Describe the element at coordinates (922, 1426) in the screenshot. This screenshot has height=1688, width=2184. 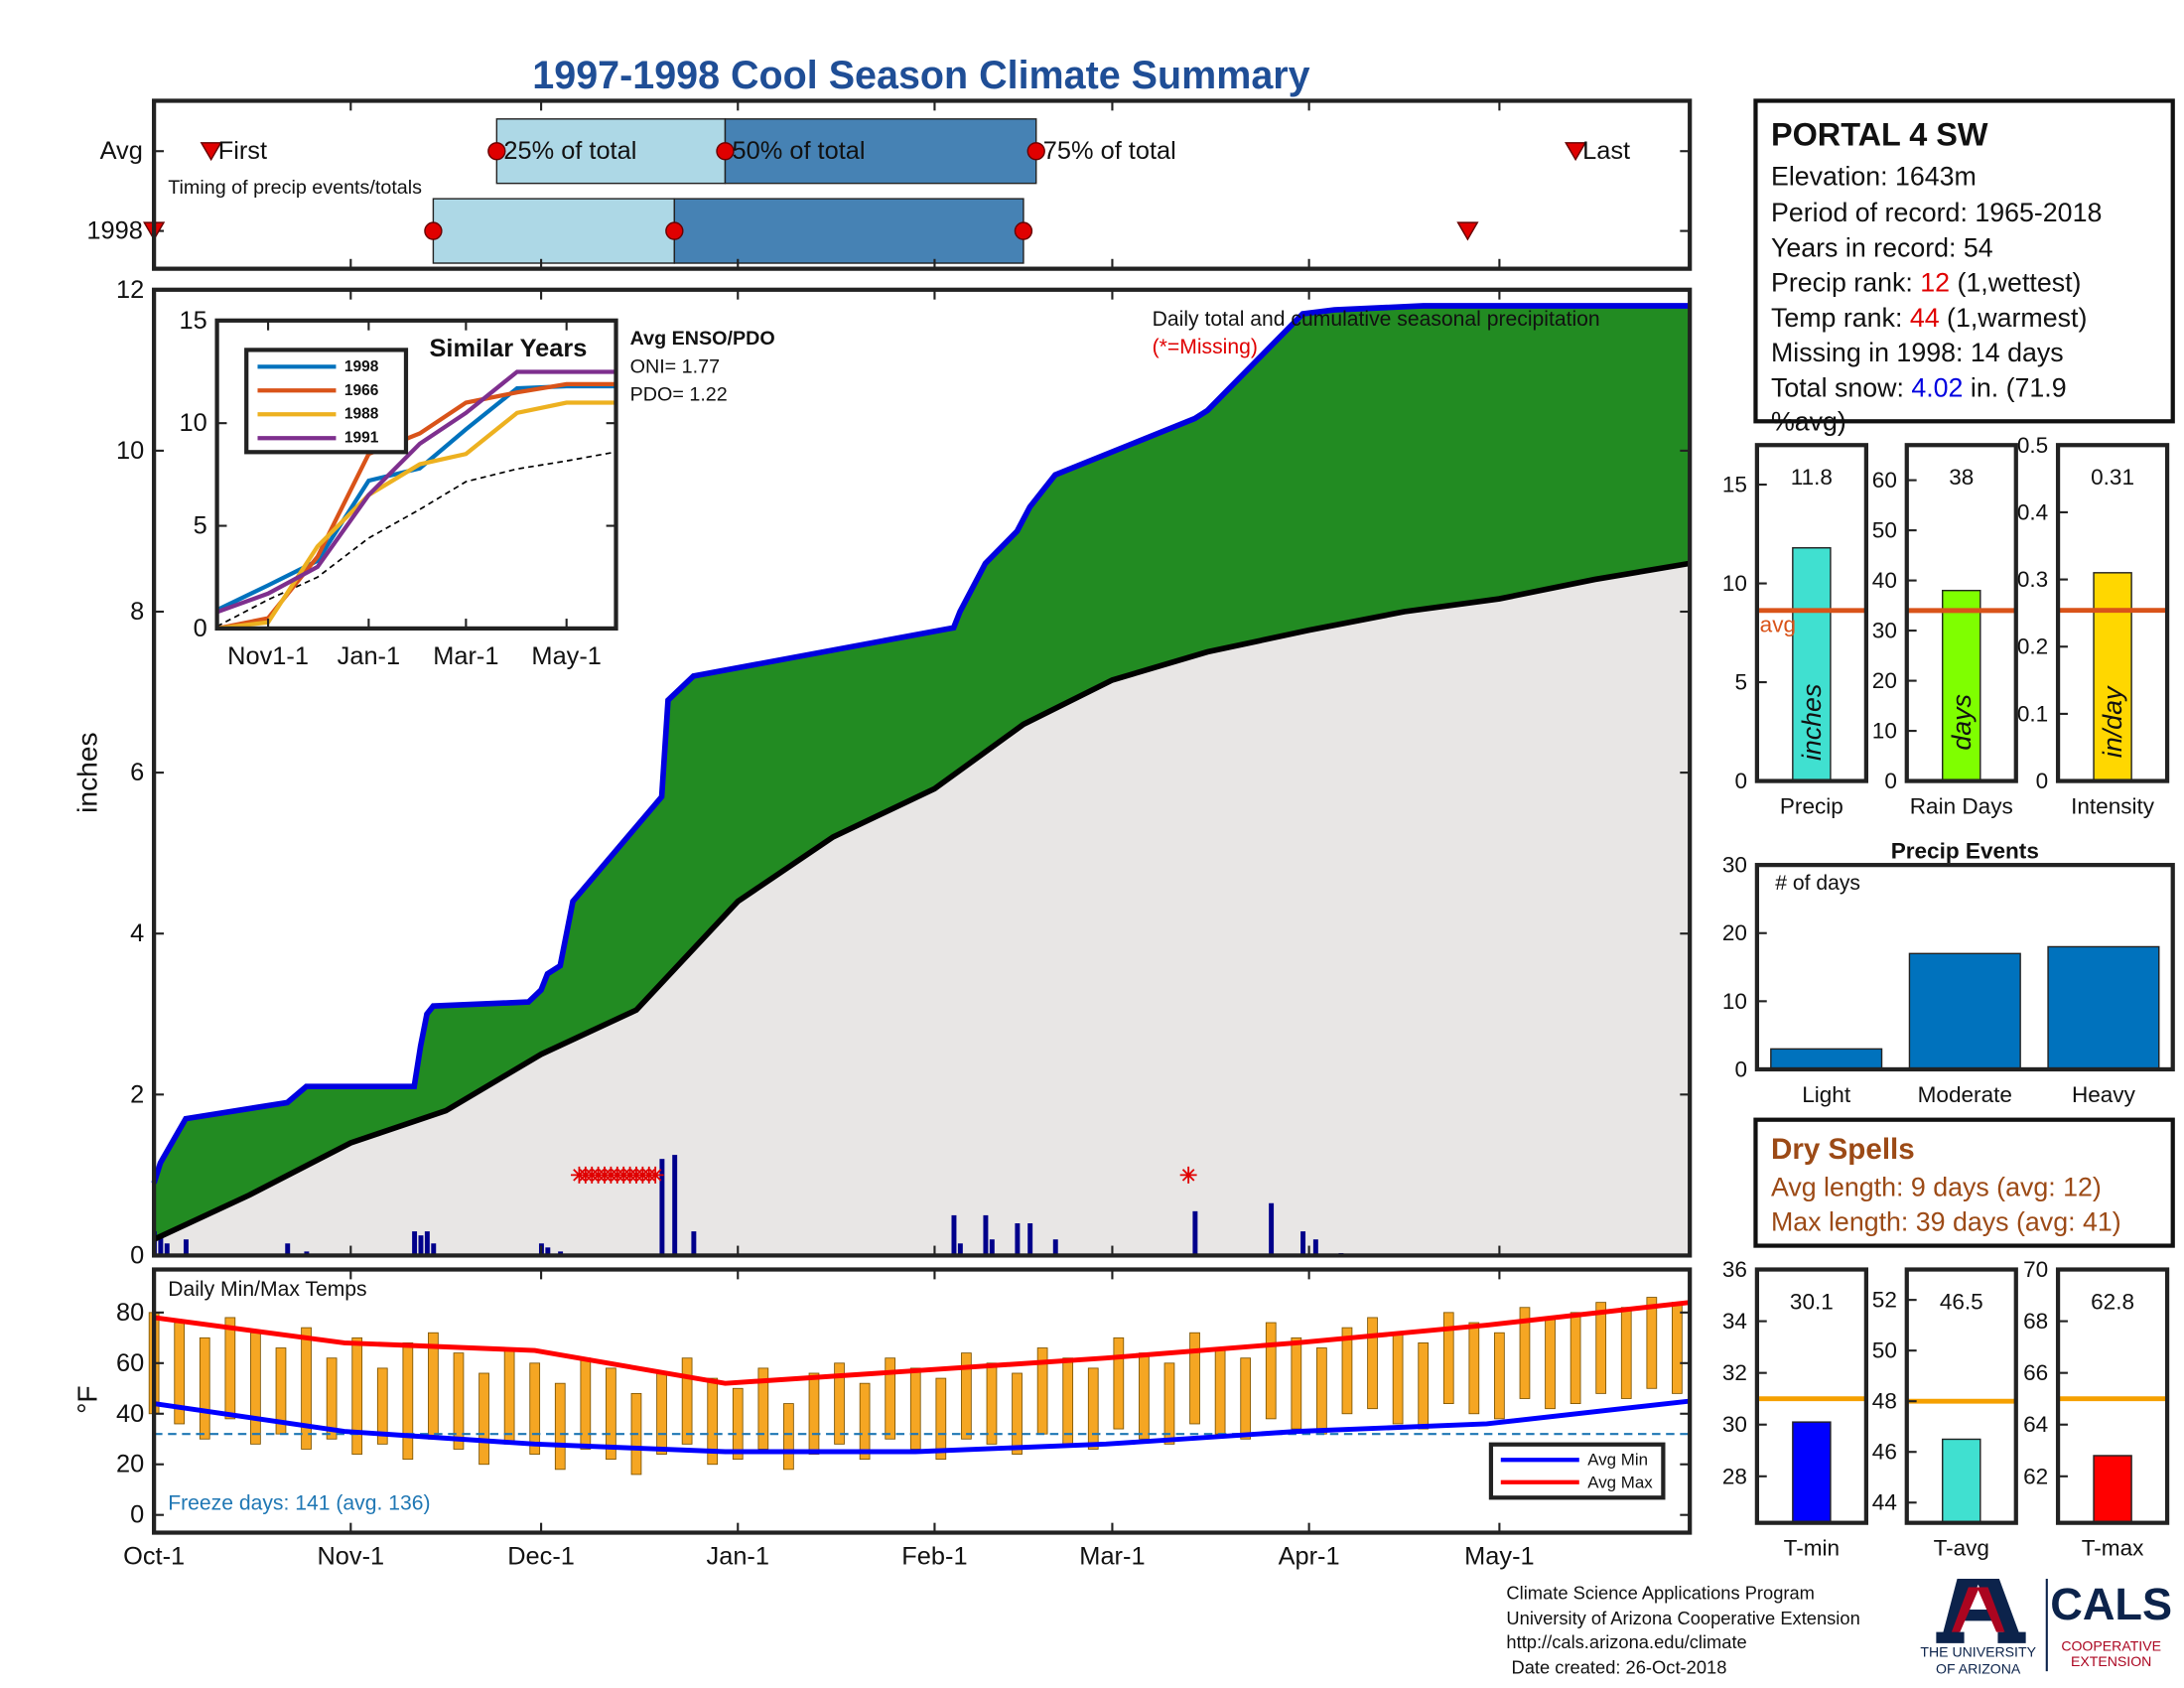
I see `avg-temp-line` at that location.